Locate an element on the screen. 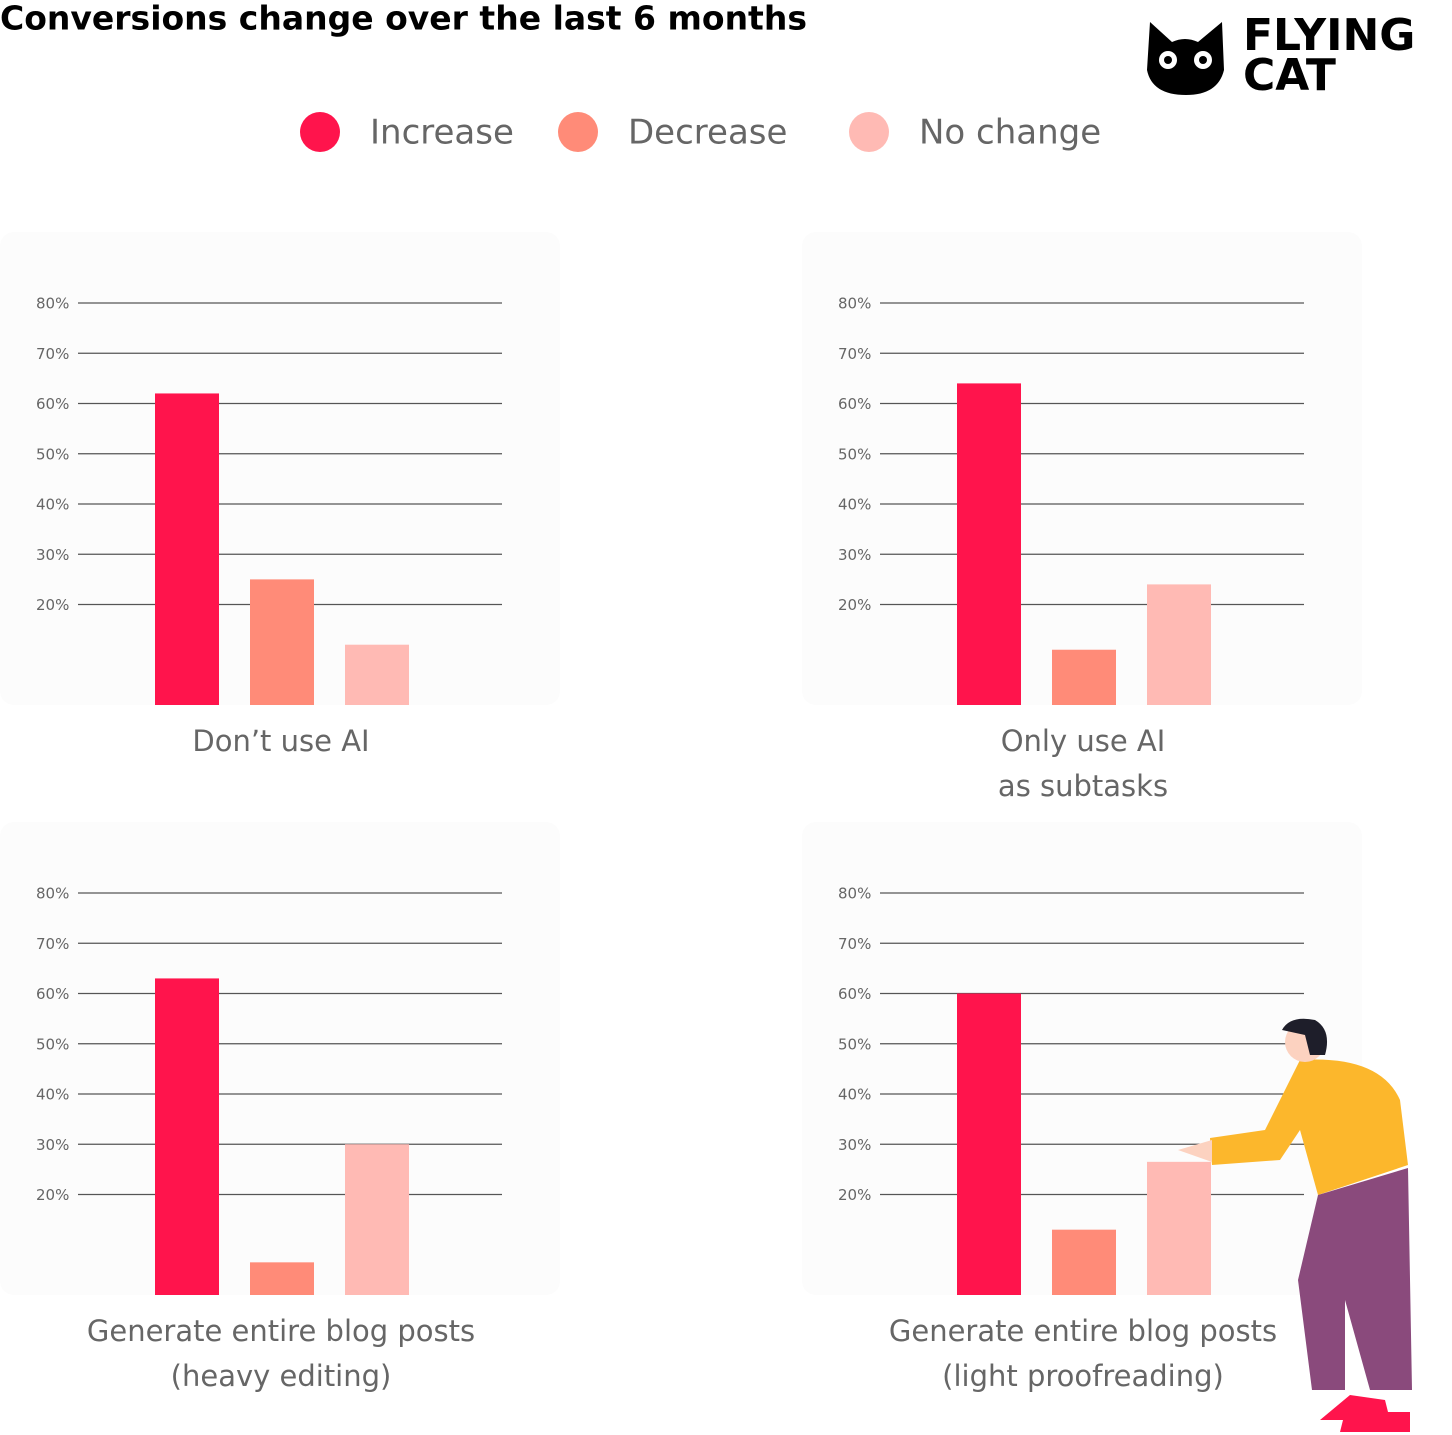 The width and height of the screenshot is (1452, 1435). panel-title: (light proofreading) is located at coordinates (1083, 1376).